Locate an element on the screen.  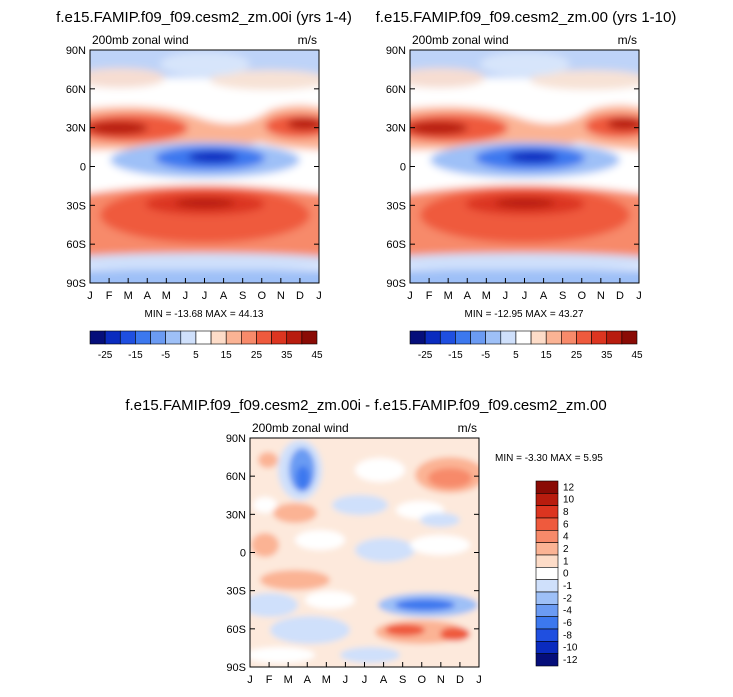
colorbar-label: 45 is located at coordinates (317, 355).